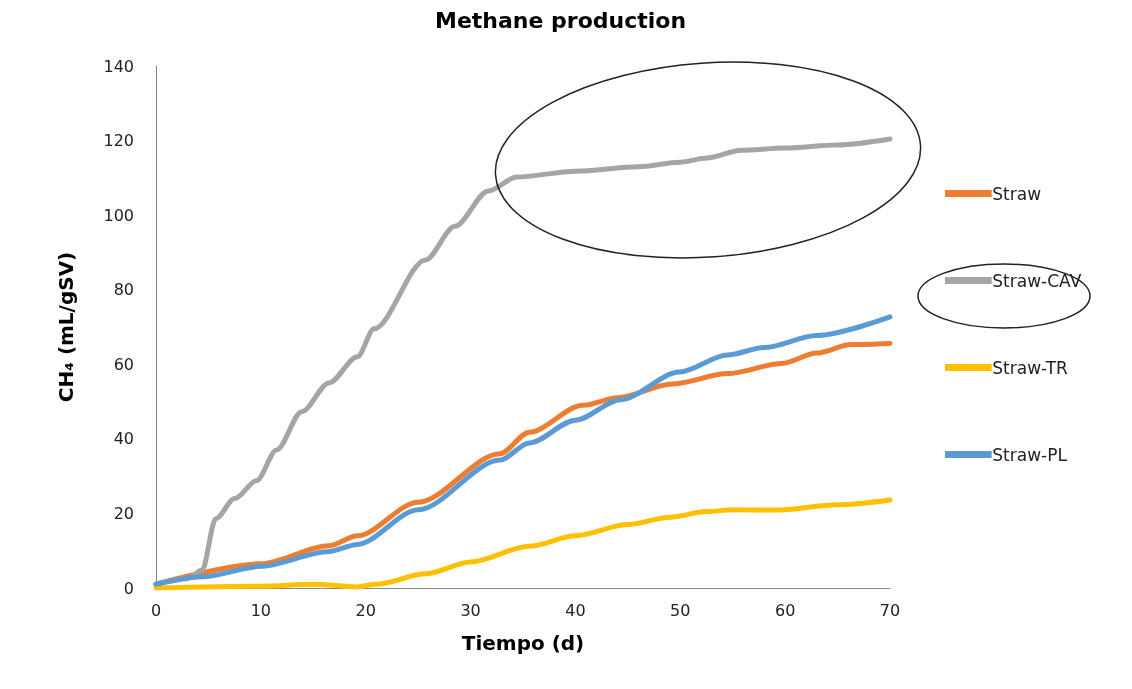 The image size is (1132, 689). I want to click on legend-label: Straw-TR, so click(1030, 367).